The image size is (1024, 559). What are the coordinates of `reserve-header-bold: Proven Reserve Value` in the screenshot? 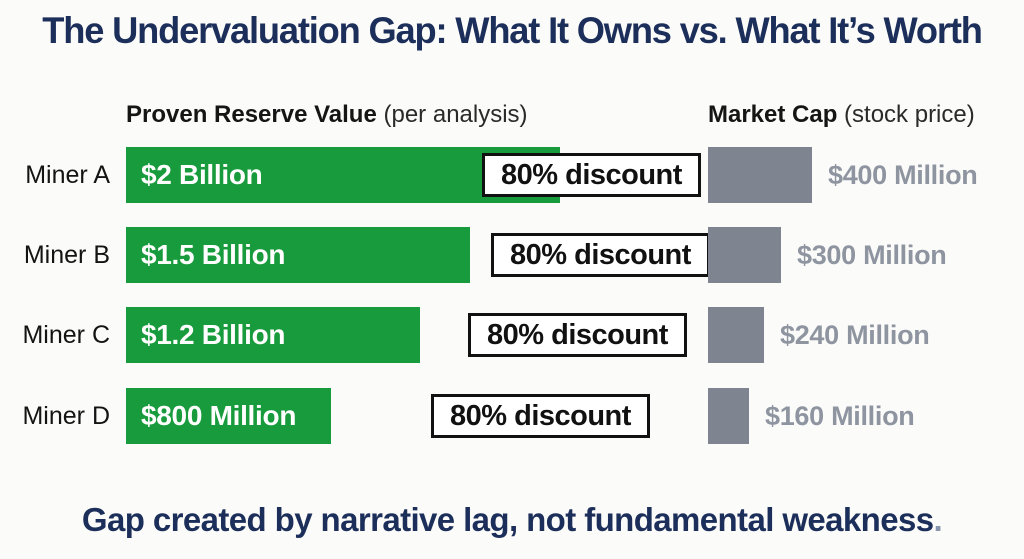 It's located at (251, 114).